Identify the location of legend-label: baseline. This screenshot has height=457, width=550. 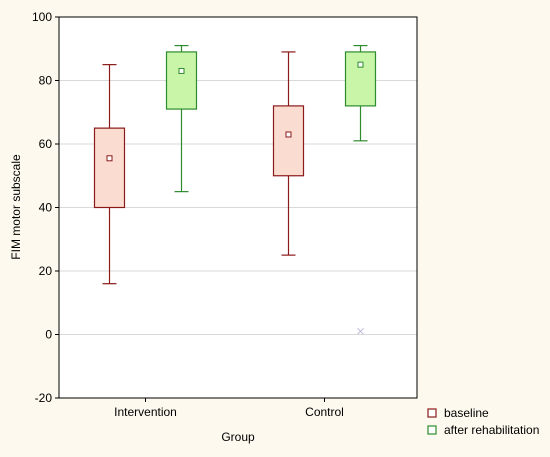
(466, 413).